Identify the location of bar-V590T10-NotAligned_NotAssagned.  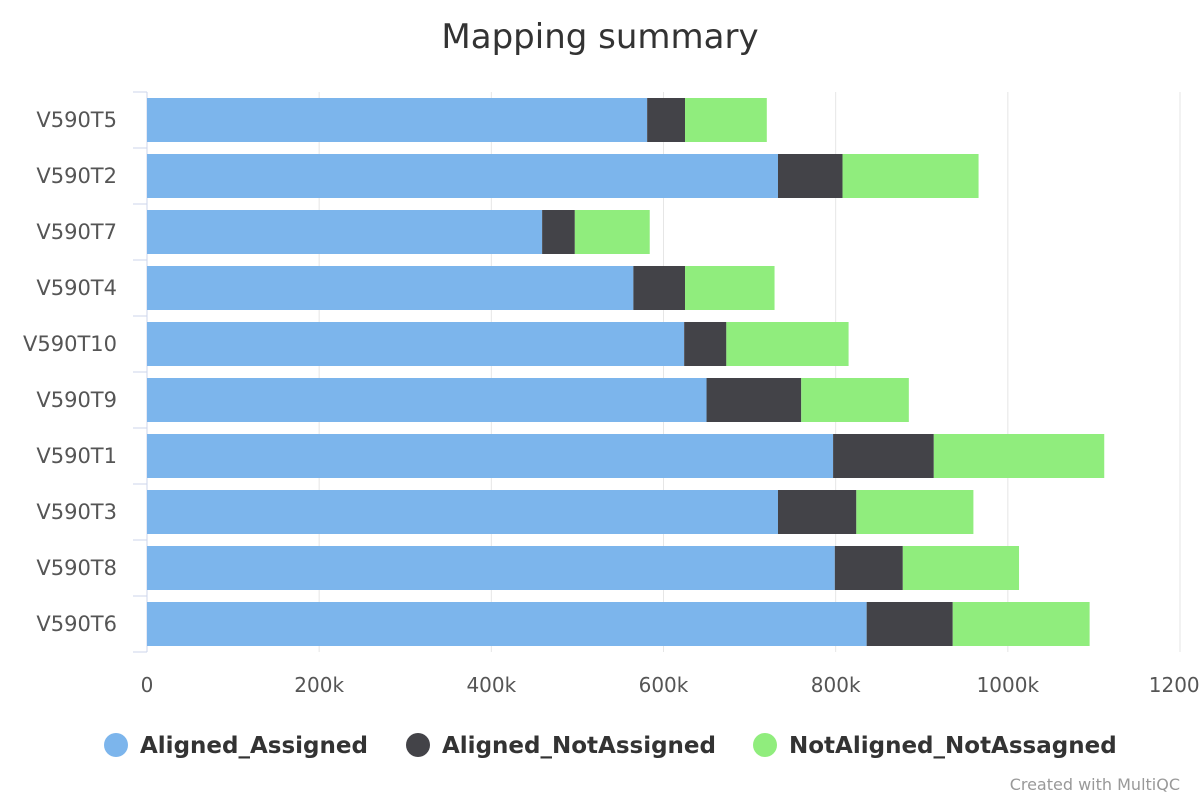
(787, 344).